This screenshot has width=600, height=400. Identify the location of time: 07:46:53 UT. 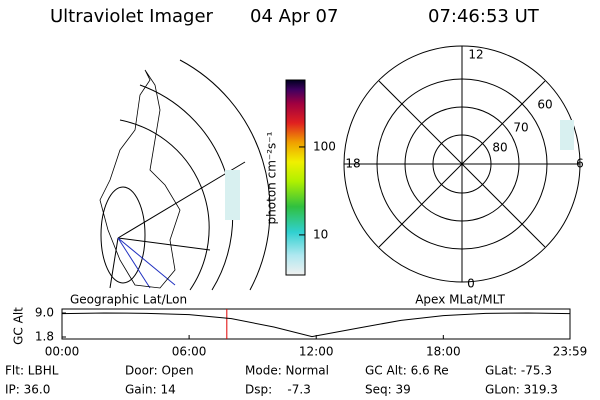
(484, 16).